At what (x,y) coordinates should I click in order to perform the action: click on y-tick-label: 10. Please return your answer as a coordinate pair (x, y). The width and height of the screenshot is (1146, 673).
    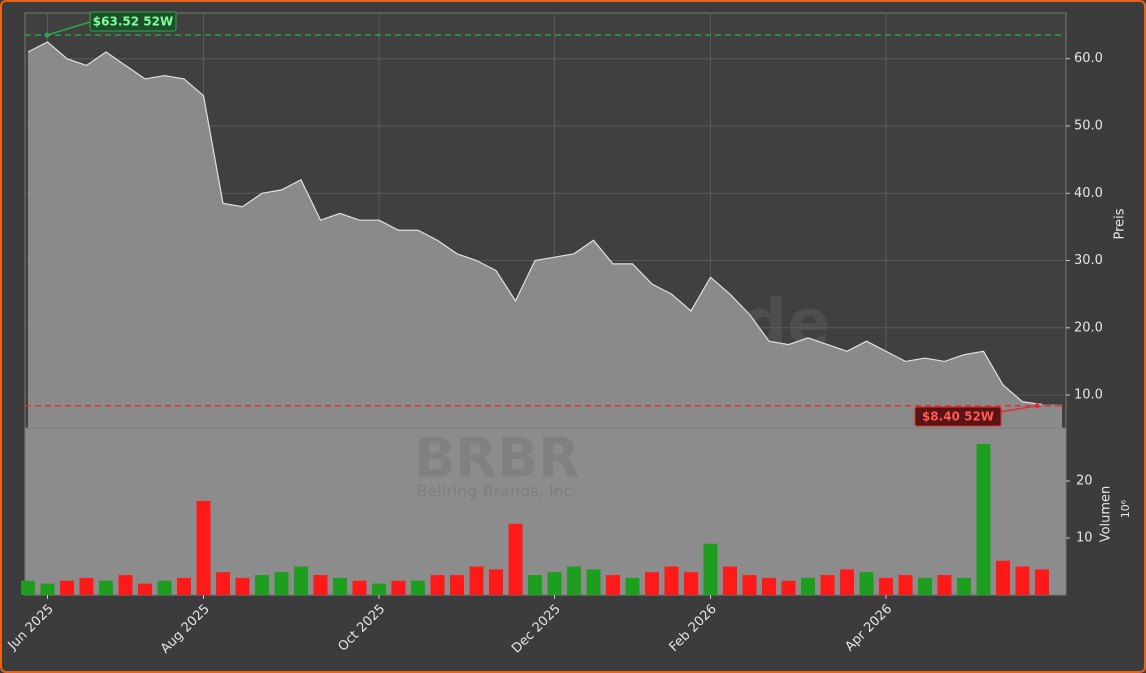
    Looking at the image, I should click on (1084, 538).